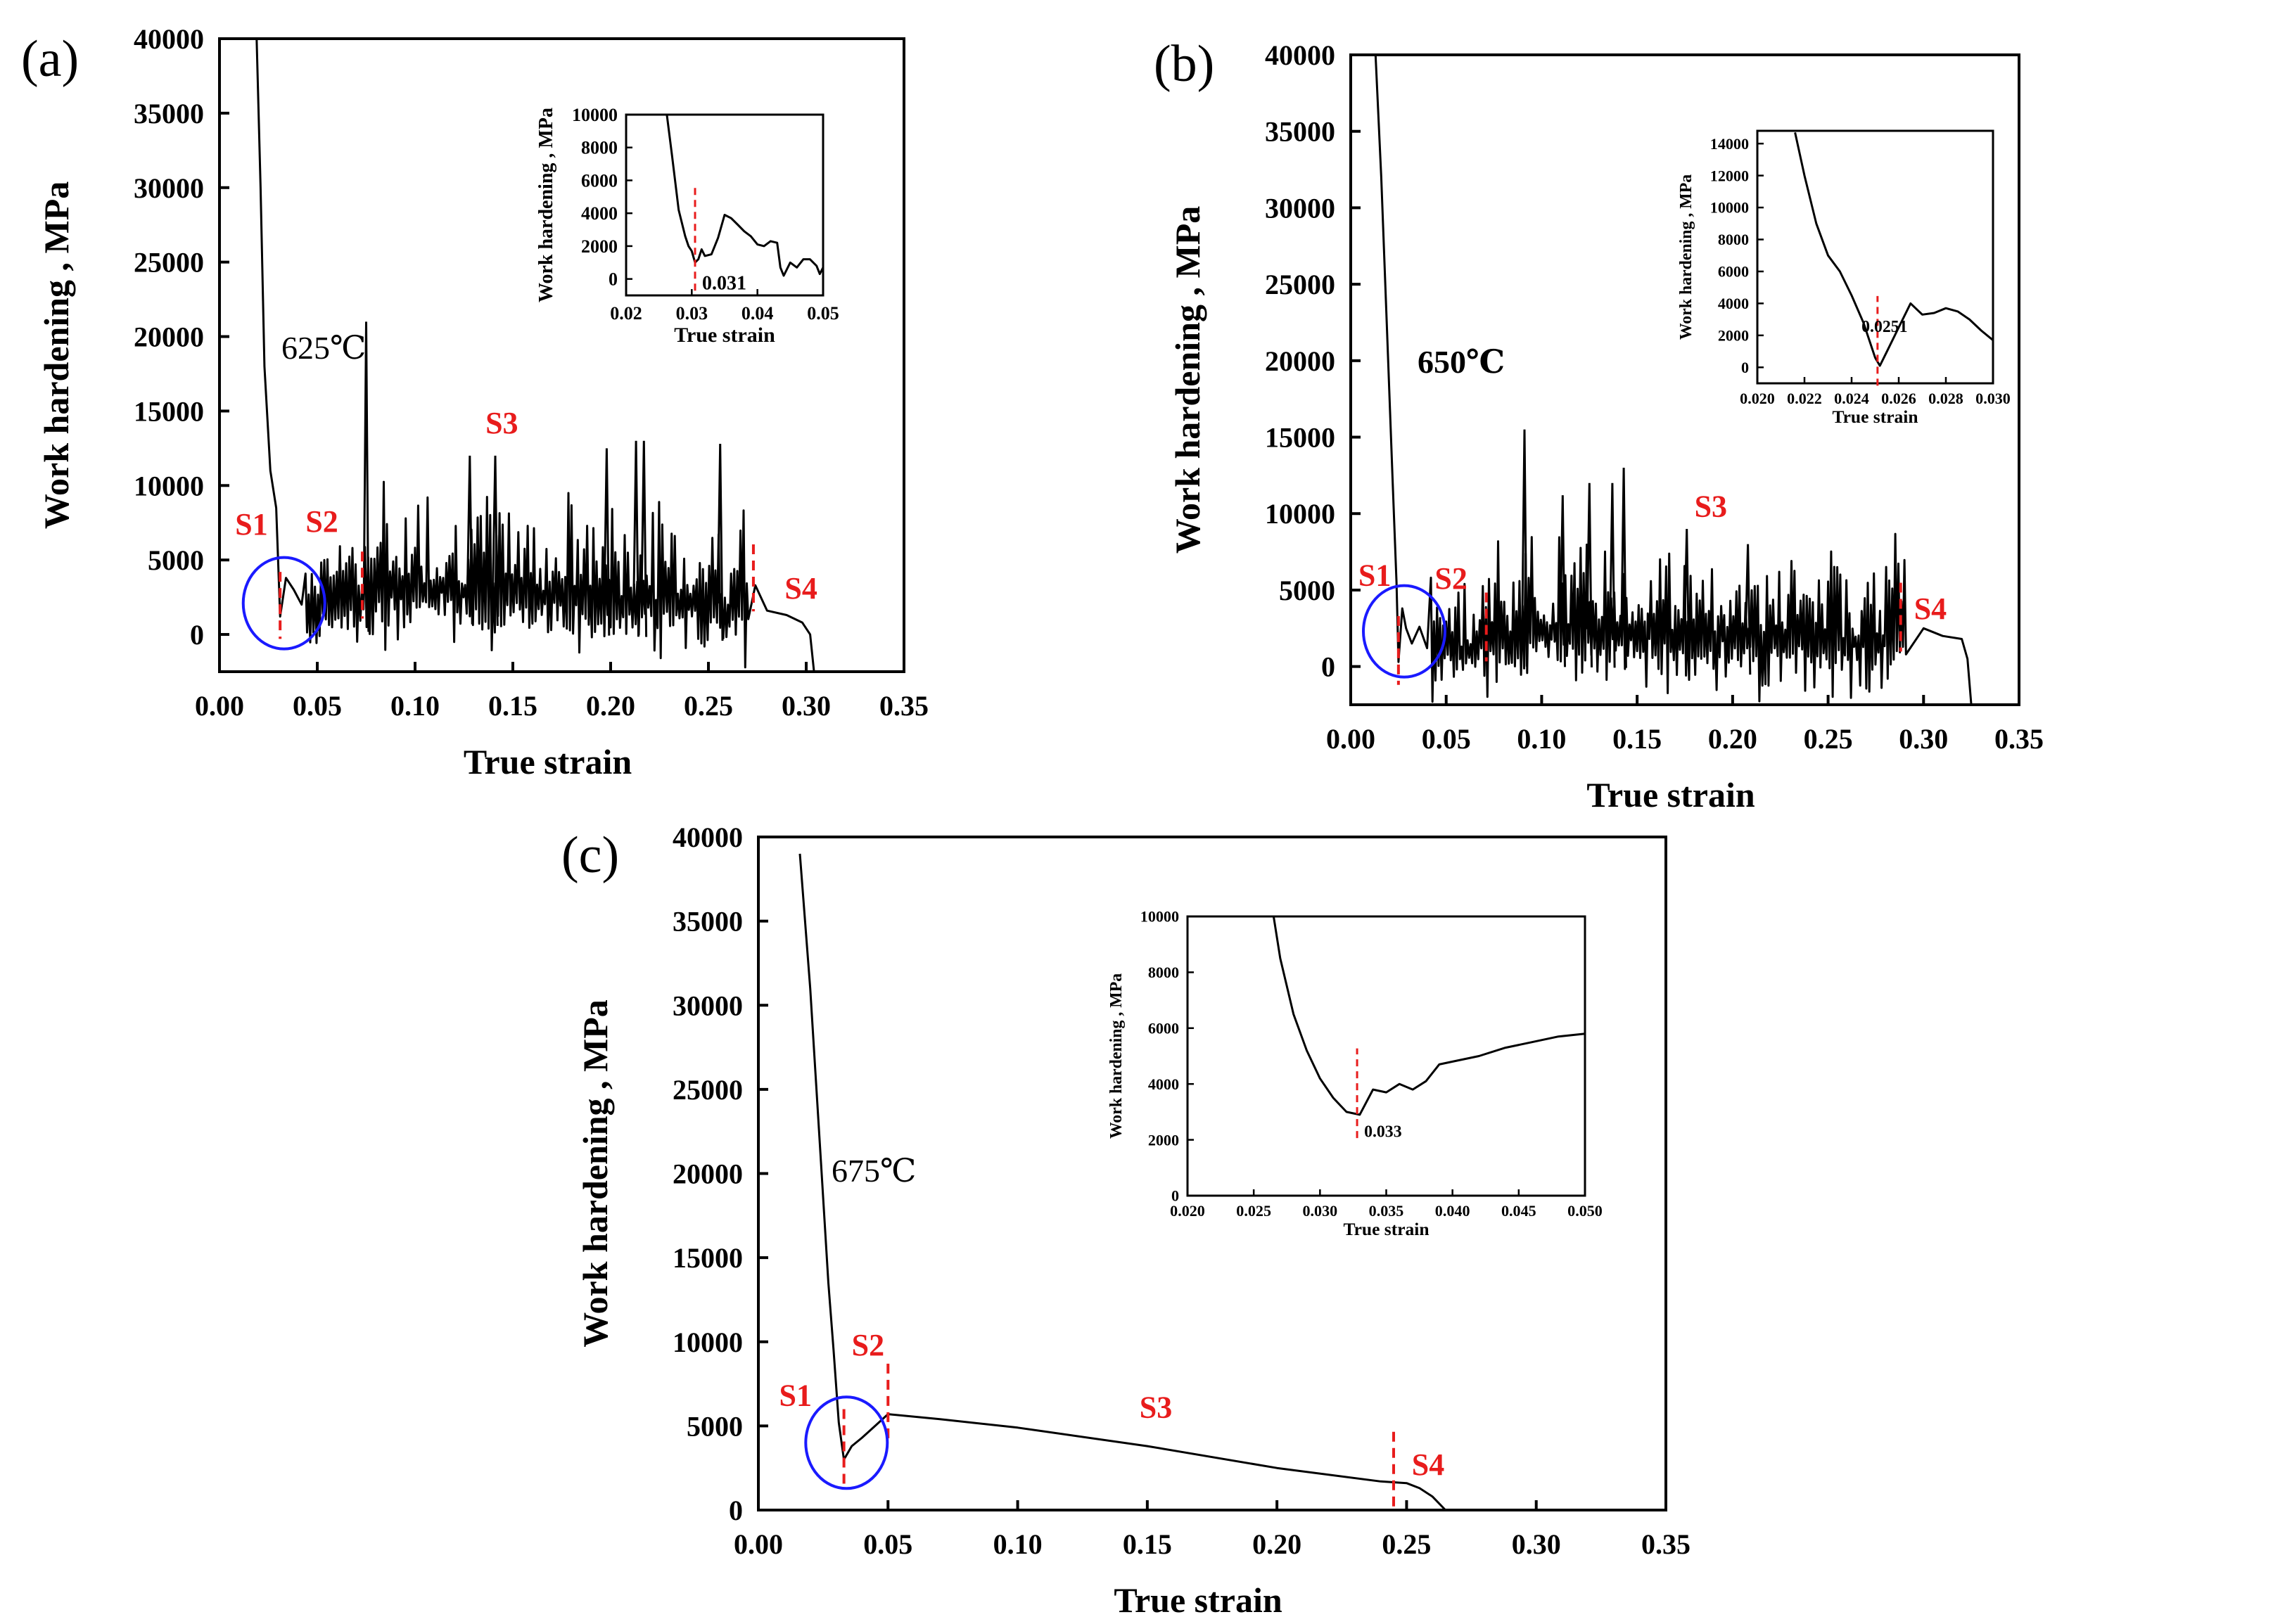 The height and width of the screenshot is (1624, 2273). I want to click on inset-x-tick-label: 0.05, so click(823, 313).